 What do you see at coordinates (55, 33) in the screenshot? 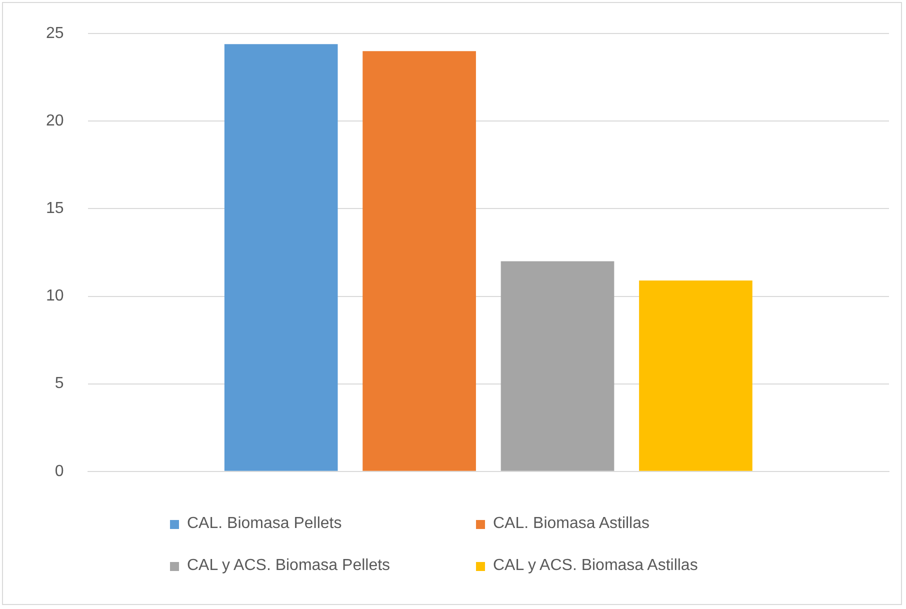
I see `y-tick-label: 25` at bounding box center [55, 33].